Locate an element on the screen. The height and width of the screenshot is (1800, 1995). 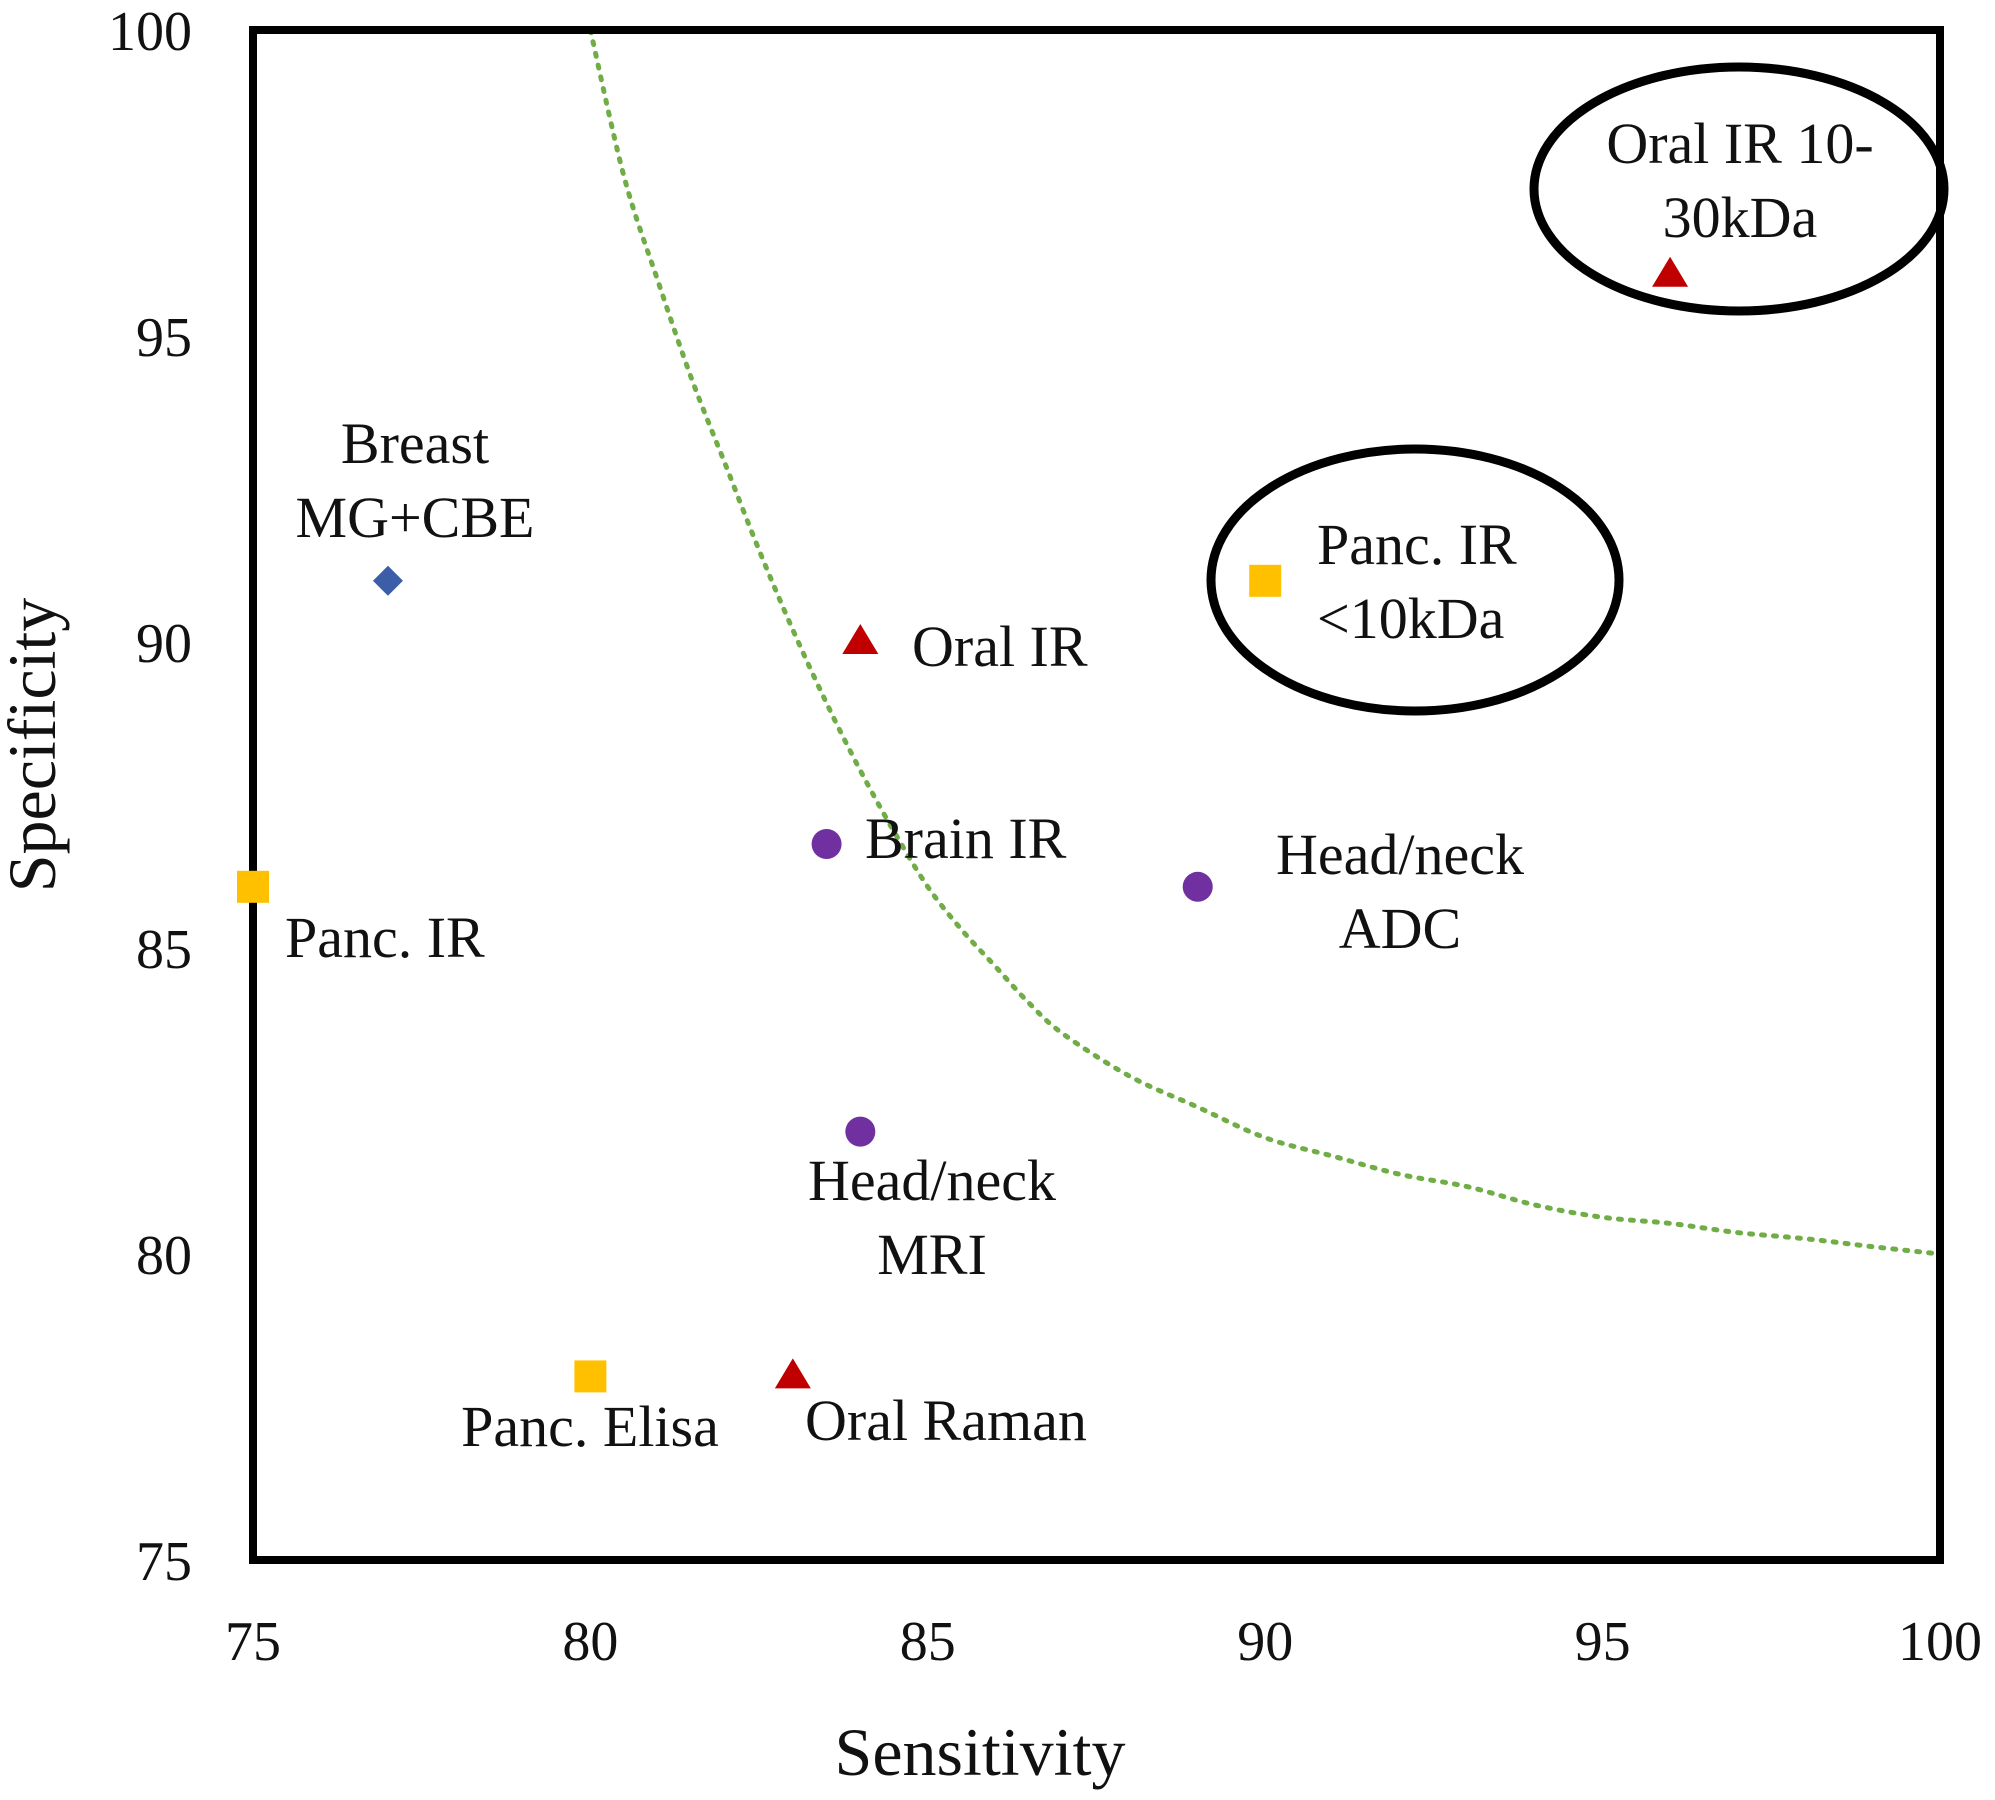
point-label-panc-ir: Panc. IR is located at coordinates (385, 937).